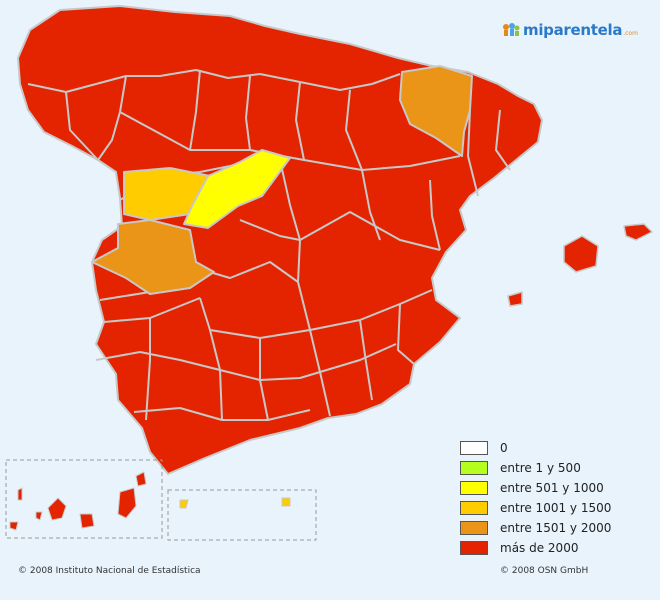  What do you see at coordinates (153, 257) in the screenshot?
I see `province-zamora` at bounding box center [153, 257].